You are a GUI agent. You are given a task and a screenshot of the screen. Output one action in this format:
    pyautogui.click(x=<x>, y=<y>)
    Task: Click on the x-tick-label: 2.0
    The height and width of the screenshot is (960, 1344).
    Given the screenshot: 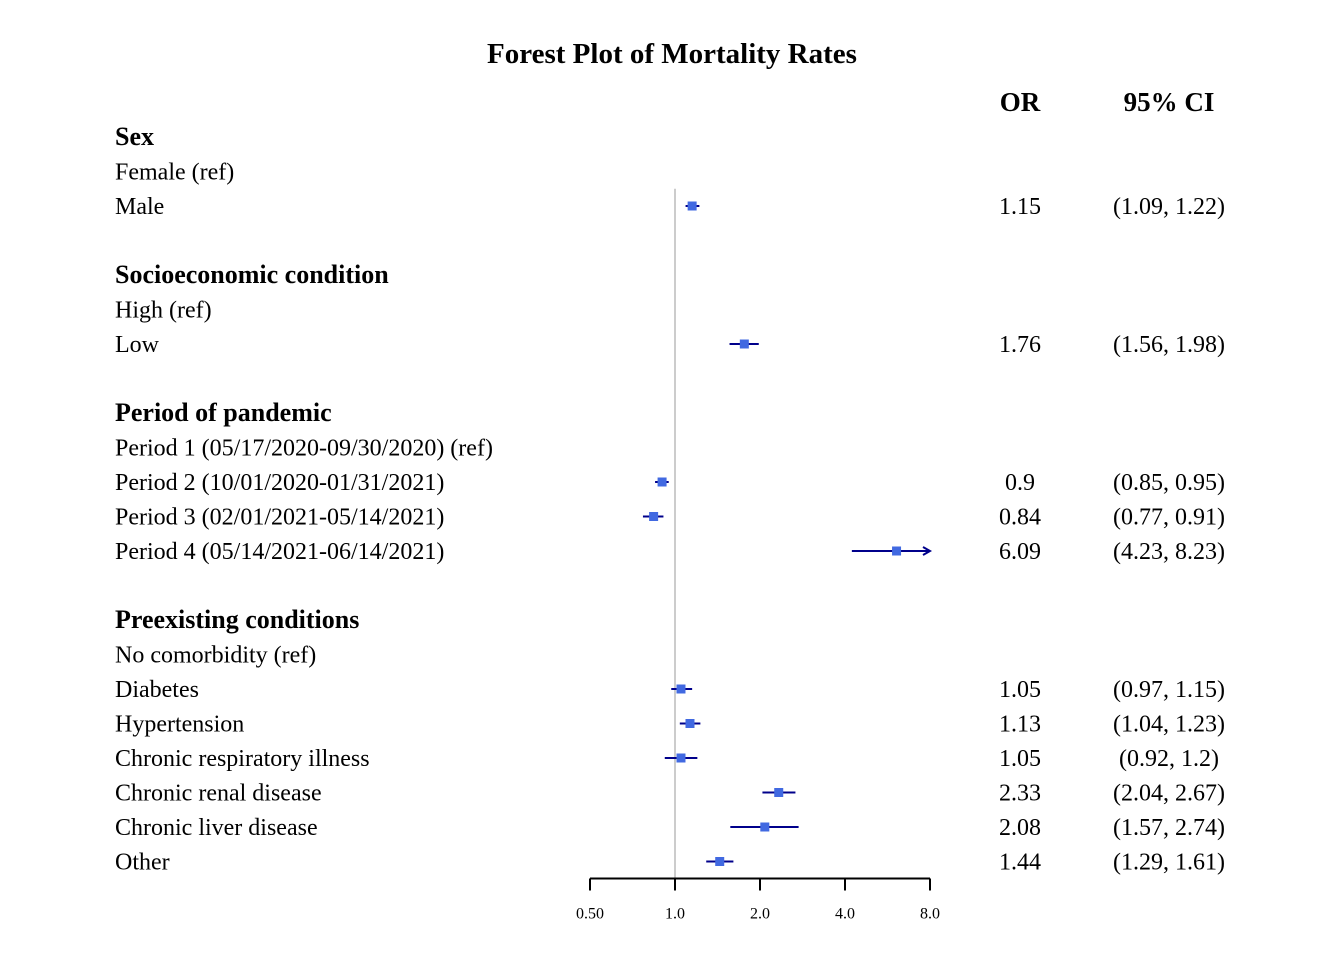 What is the action you would take?
    pyautogui.click(x=760, y=914)
    